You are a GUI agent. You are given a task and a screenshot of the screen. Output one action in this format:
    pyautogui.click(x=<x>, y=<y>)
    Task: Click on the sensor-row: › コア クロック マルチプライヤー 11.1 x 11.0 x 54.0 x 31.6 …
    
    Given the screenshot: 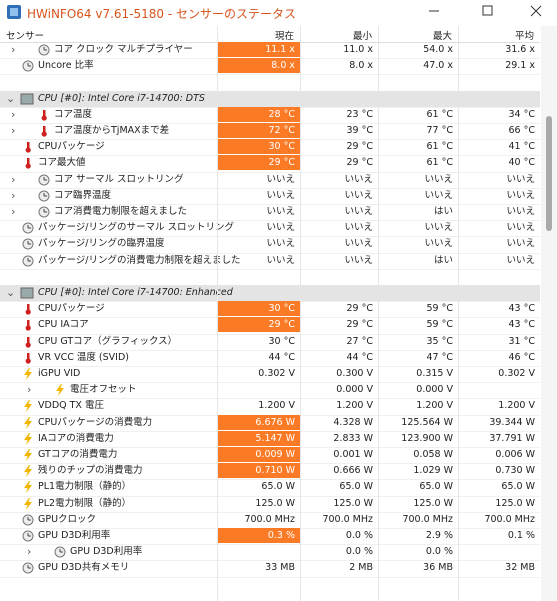 What is the action you would take?
    pyautogui.click(x=270, y=51)
    